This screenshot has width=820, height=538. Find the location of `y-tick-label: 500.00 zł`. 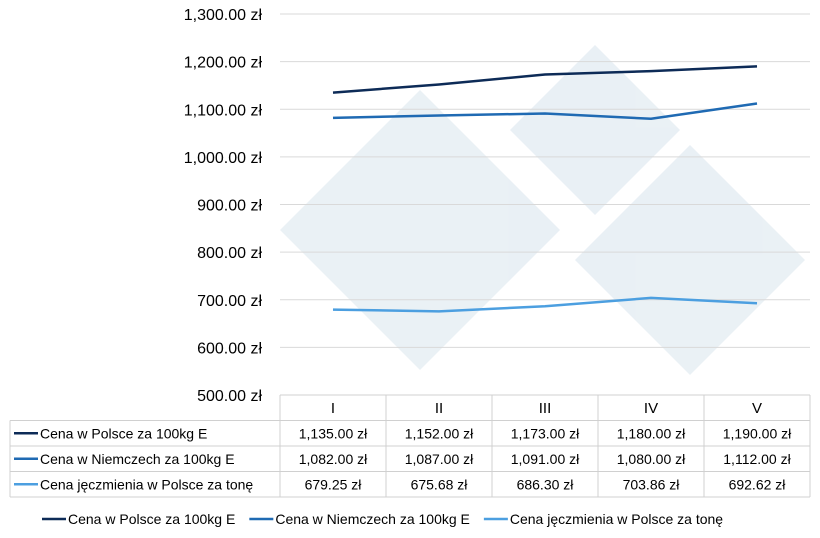

y-tick-label: 500.00 zł is located at coordinates (229, 396).